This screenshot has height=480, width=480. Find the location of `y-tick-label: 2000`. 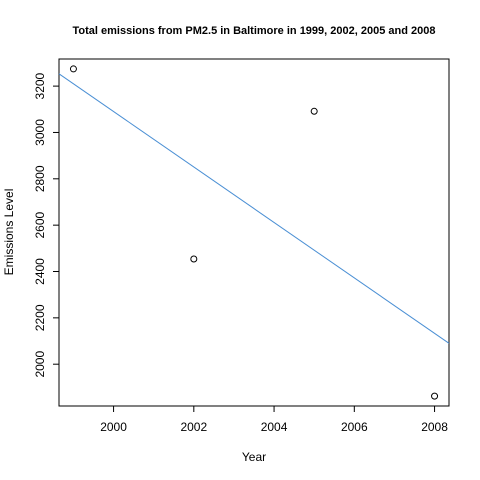

y-tick-label: 2000 is located at coordinates (40, 364).